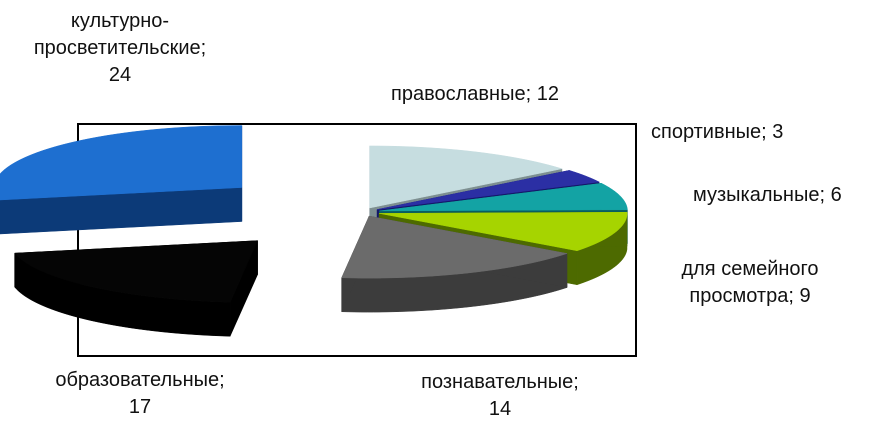 The image size is (870, 423). What do you see at coordinates (475, 94) in the screenshot?
I see `data-label-pravoslavnye: православные; 12` at bounding box center [475, 94].